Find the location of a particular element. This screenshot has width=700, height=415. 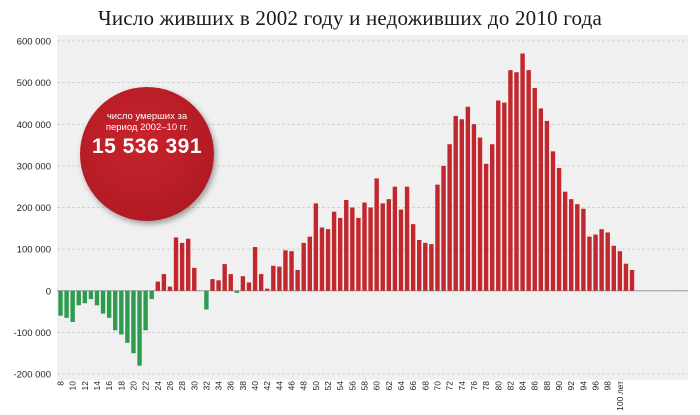

x-tick-label: 92 is located at coordinates (571, 386).